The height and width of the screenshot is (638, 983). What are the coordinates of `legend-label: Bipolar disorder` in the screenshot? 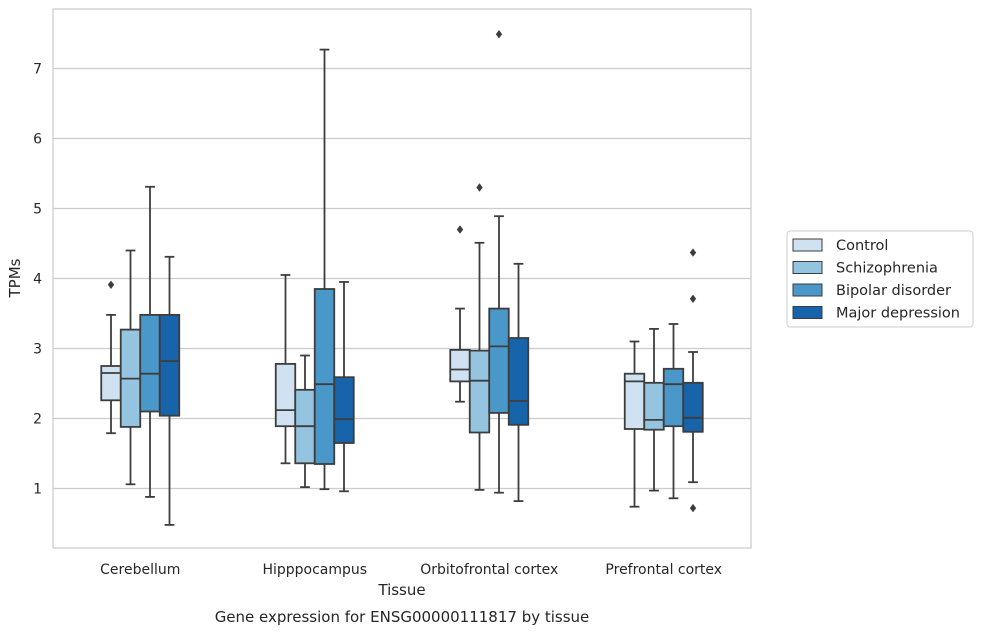 It's located at (893, 291).